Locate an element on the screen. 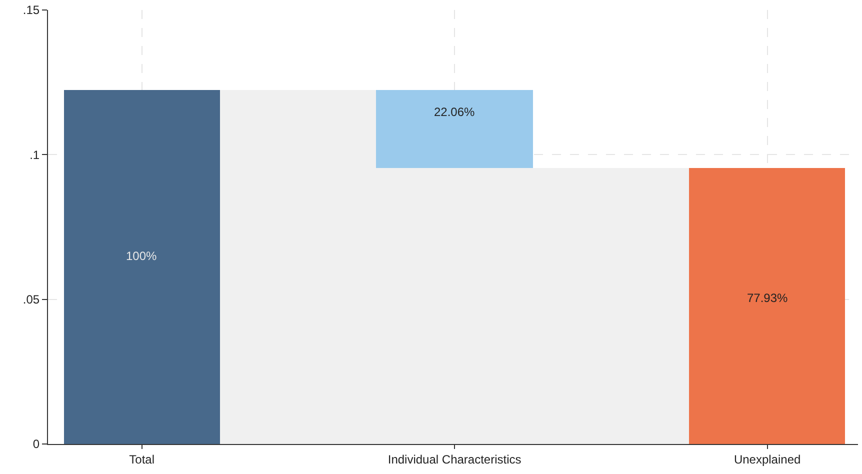 This screenshot has height=474, width=862. y-tick-label: .1 is located at coordinates (35, 155).